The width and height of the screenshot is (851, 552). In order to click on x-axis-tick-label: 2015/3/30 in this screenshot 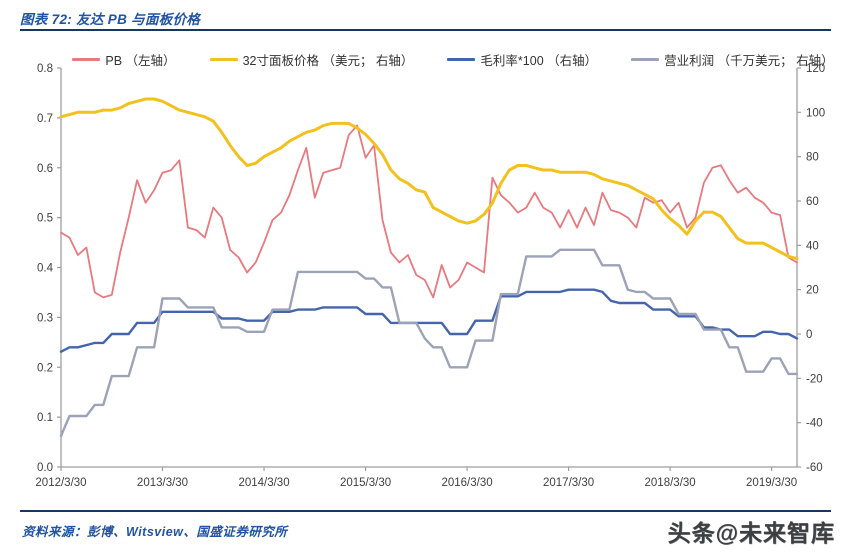, I will do `click(365, 483)`.